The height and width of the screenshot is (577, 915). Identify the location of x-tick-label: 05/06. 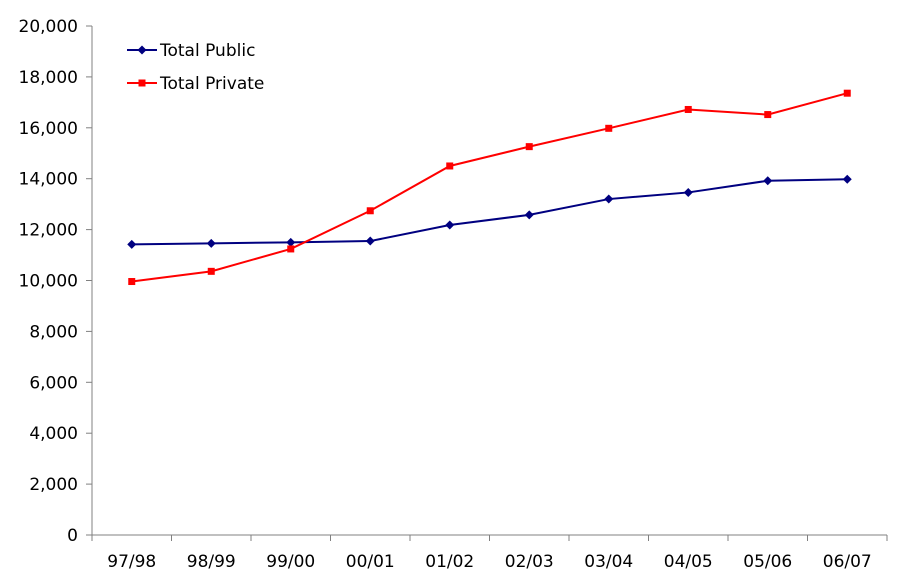
(767, 562).